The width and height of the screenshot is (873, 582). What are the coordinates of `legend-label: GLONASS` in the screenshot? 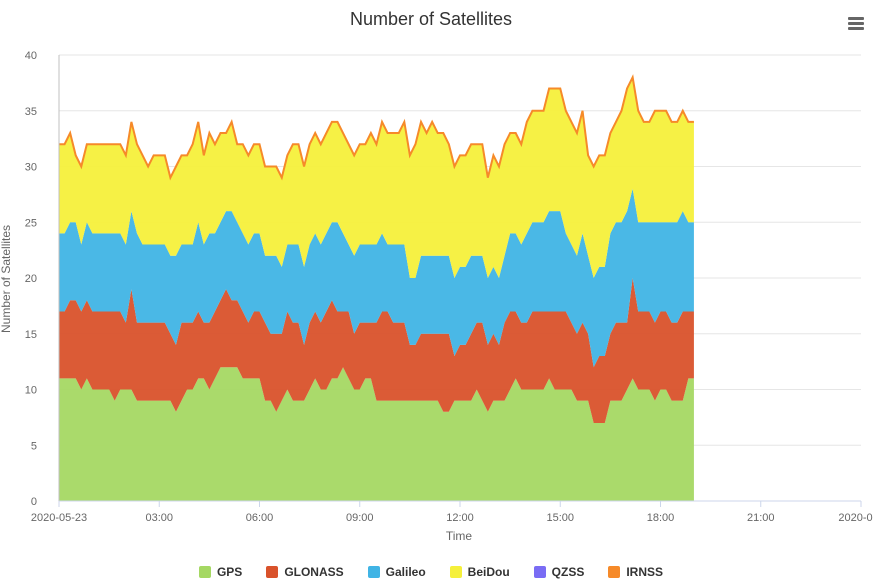 It's located at (314, 572).